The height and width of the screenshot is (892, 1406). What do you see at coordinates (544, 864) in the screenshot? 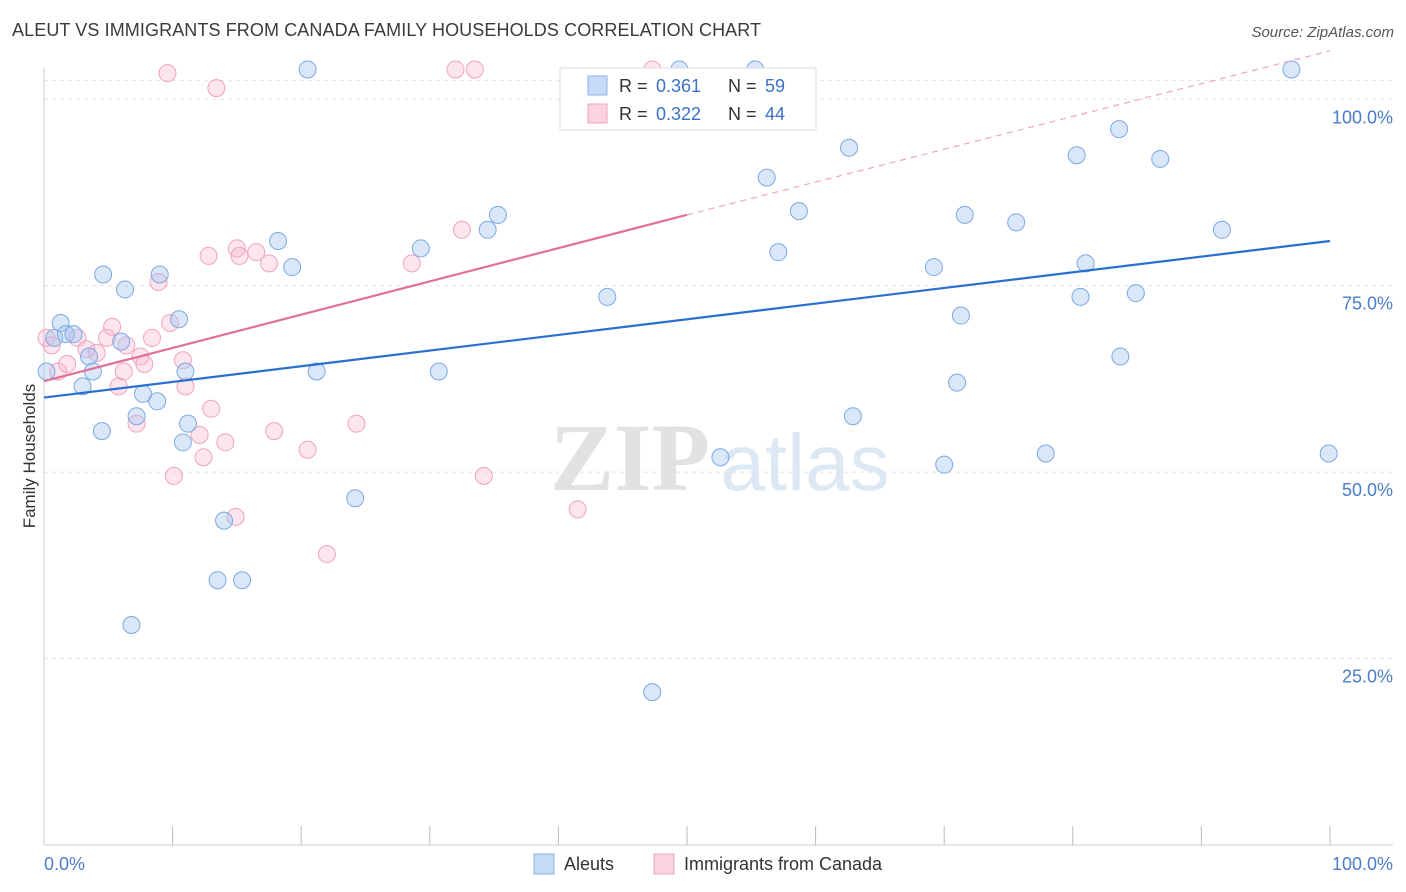
I see `bottom-legend-swatch-aleuts` at bounding box center [544, 864].